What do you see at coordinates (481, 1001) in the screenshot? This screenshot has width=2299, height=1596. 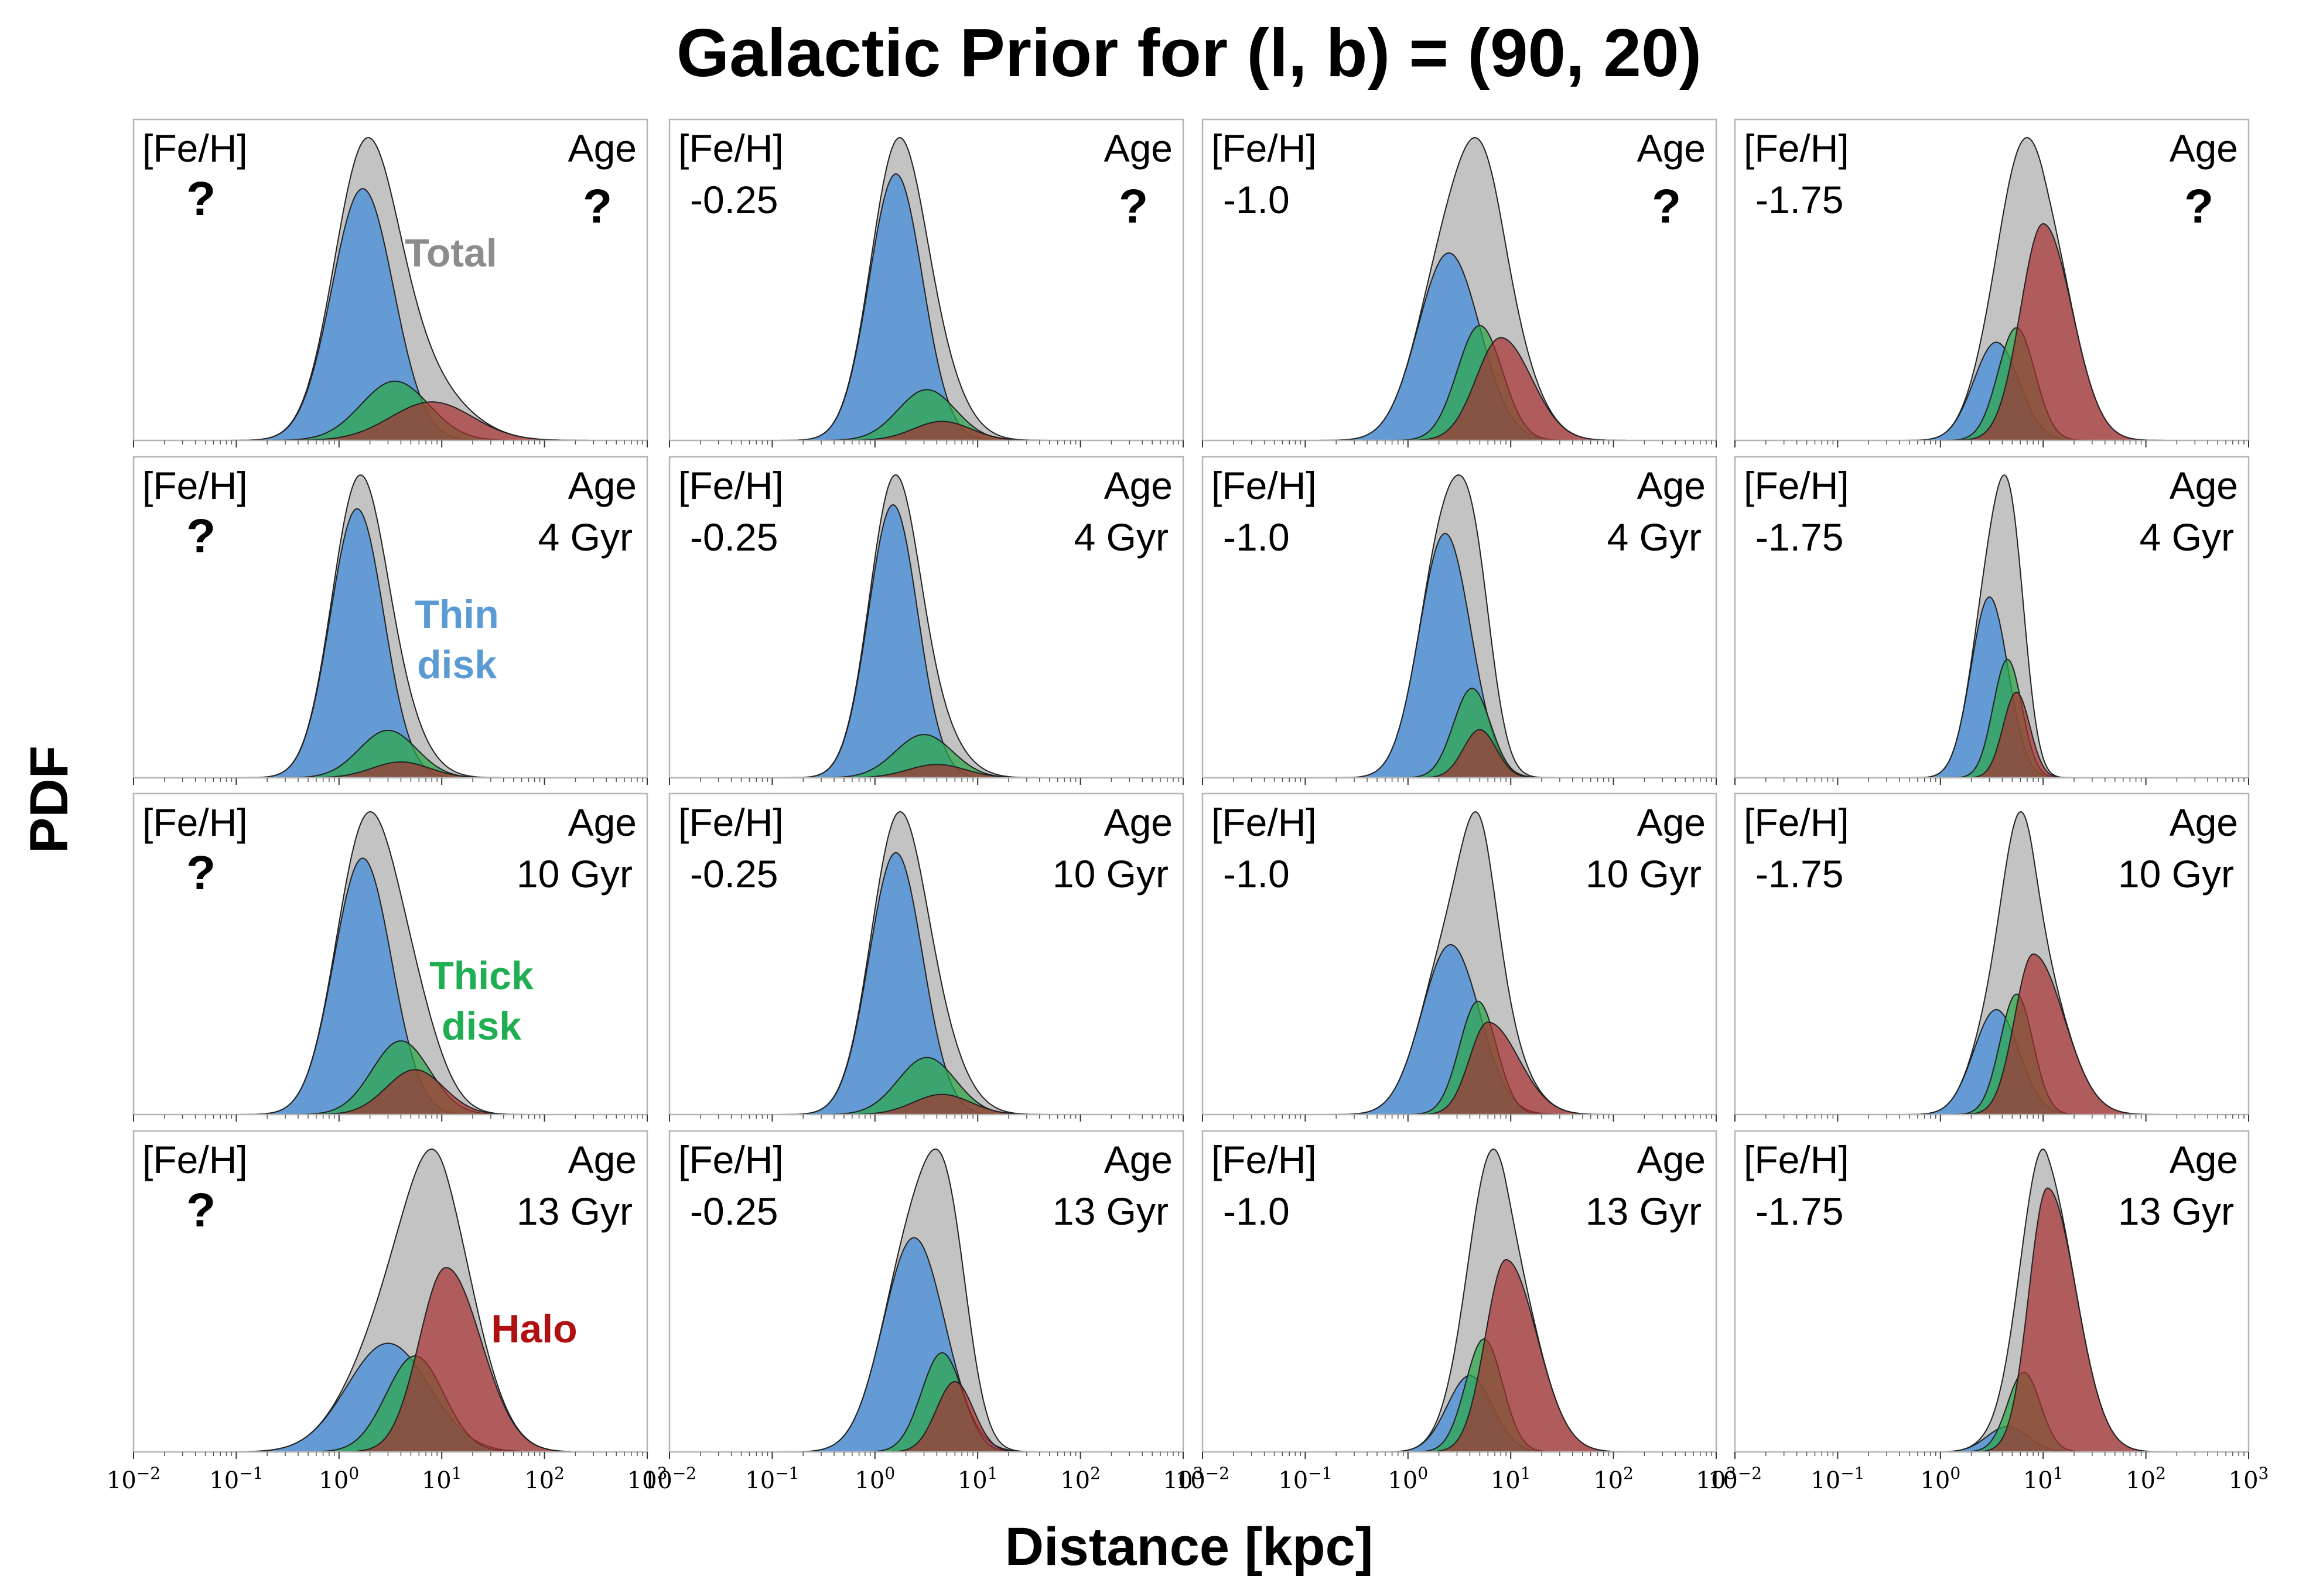 I see `annotation-thick-disk: Thick disk` at bounding box center [481, 1001].